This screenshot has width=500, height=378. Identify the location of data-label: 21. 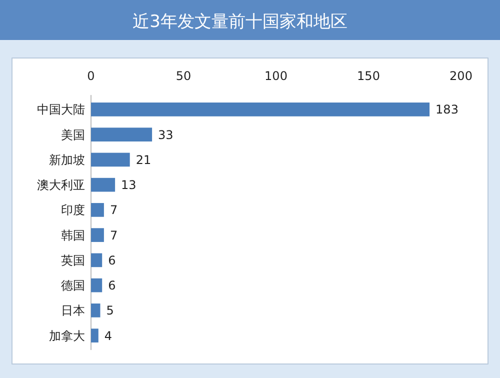
(144, 159).